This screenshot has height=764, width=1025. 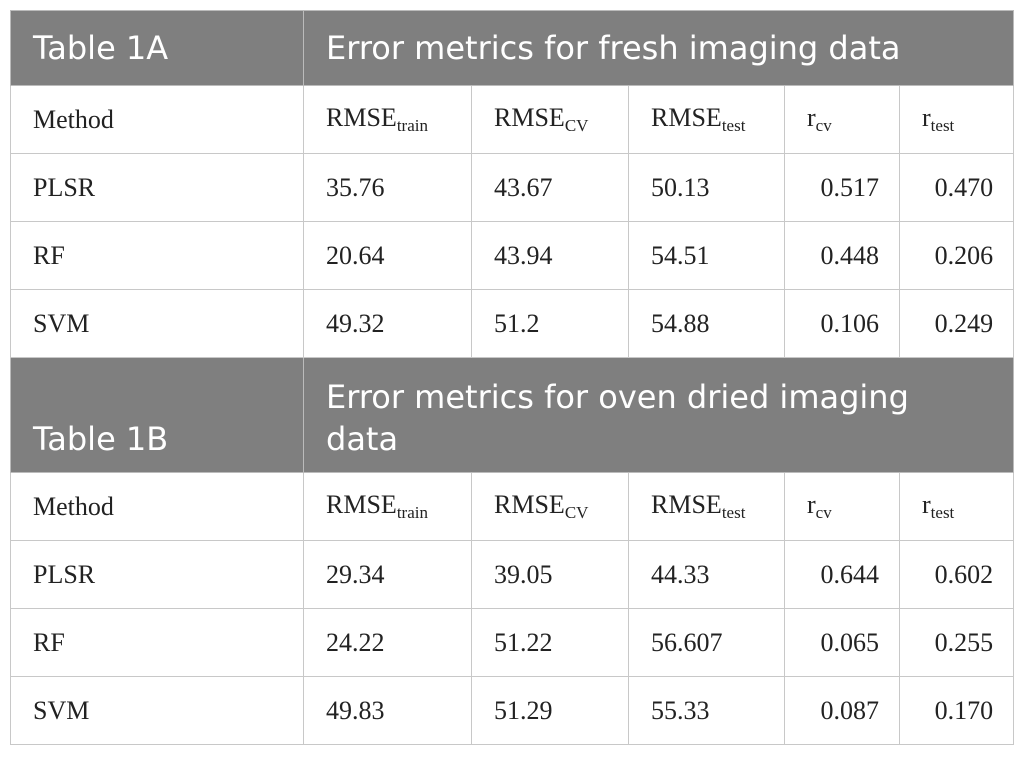 I want to click on value-cell: 0.206, so click(x=956, y=255).